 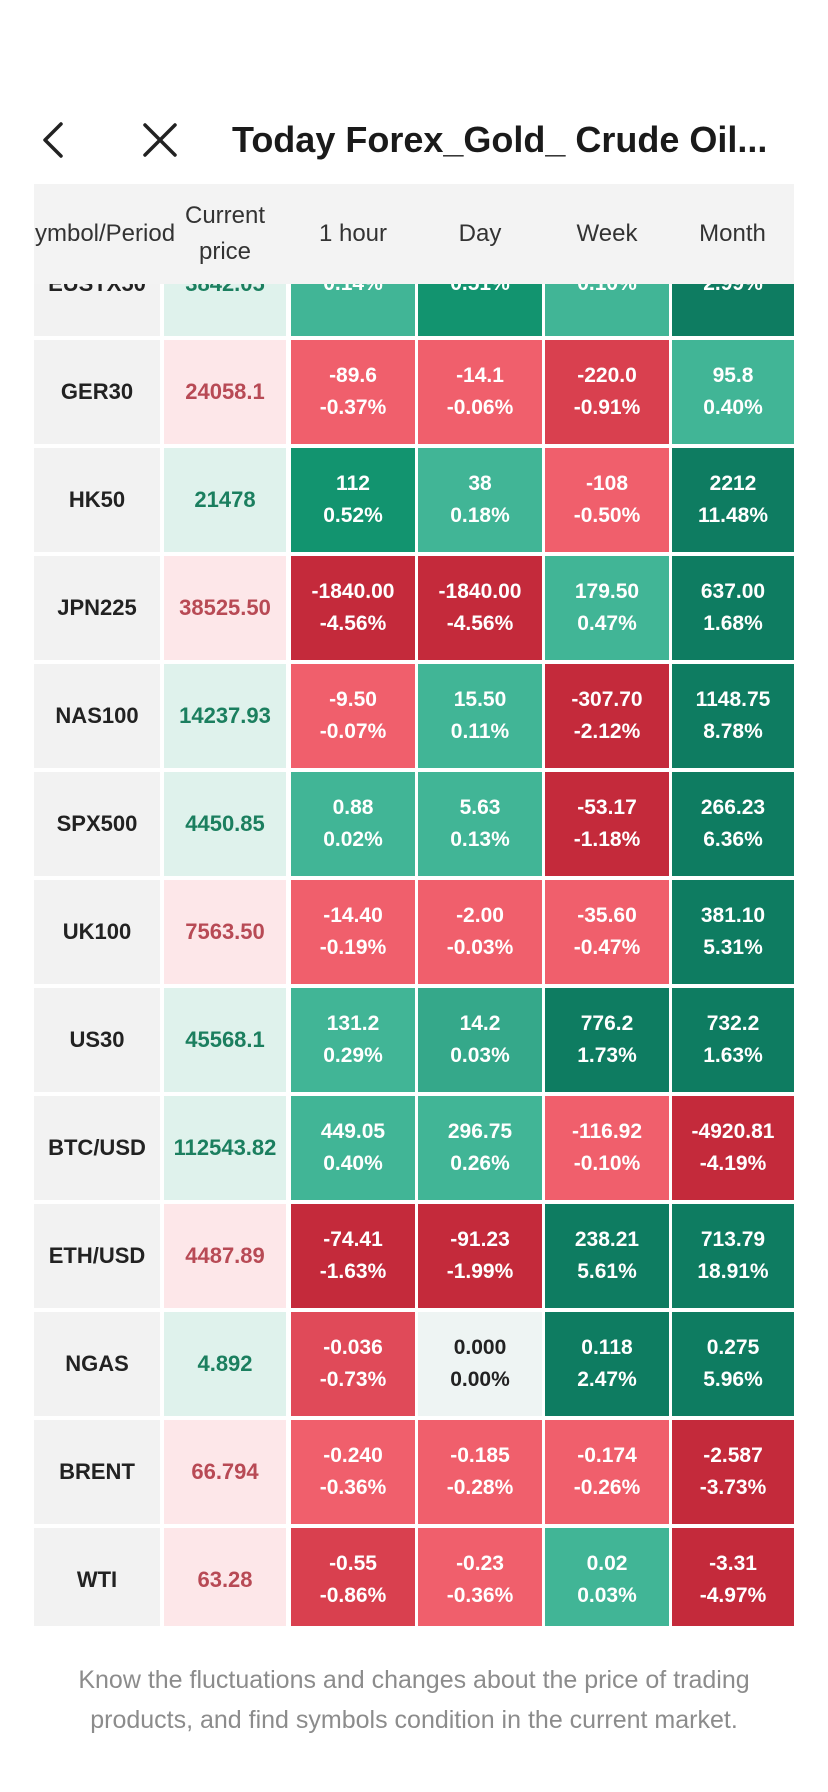 What do you see at coordinates (733, 1577) in the screenshot?
I see `month-change-cell: -3.31 -4.97%` at bounding box center [733, 1577].